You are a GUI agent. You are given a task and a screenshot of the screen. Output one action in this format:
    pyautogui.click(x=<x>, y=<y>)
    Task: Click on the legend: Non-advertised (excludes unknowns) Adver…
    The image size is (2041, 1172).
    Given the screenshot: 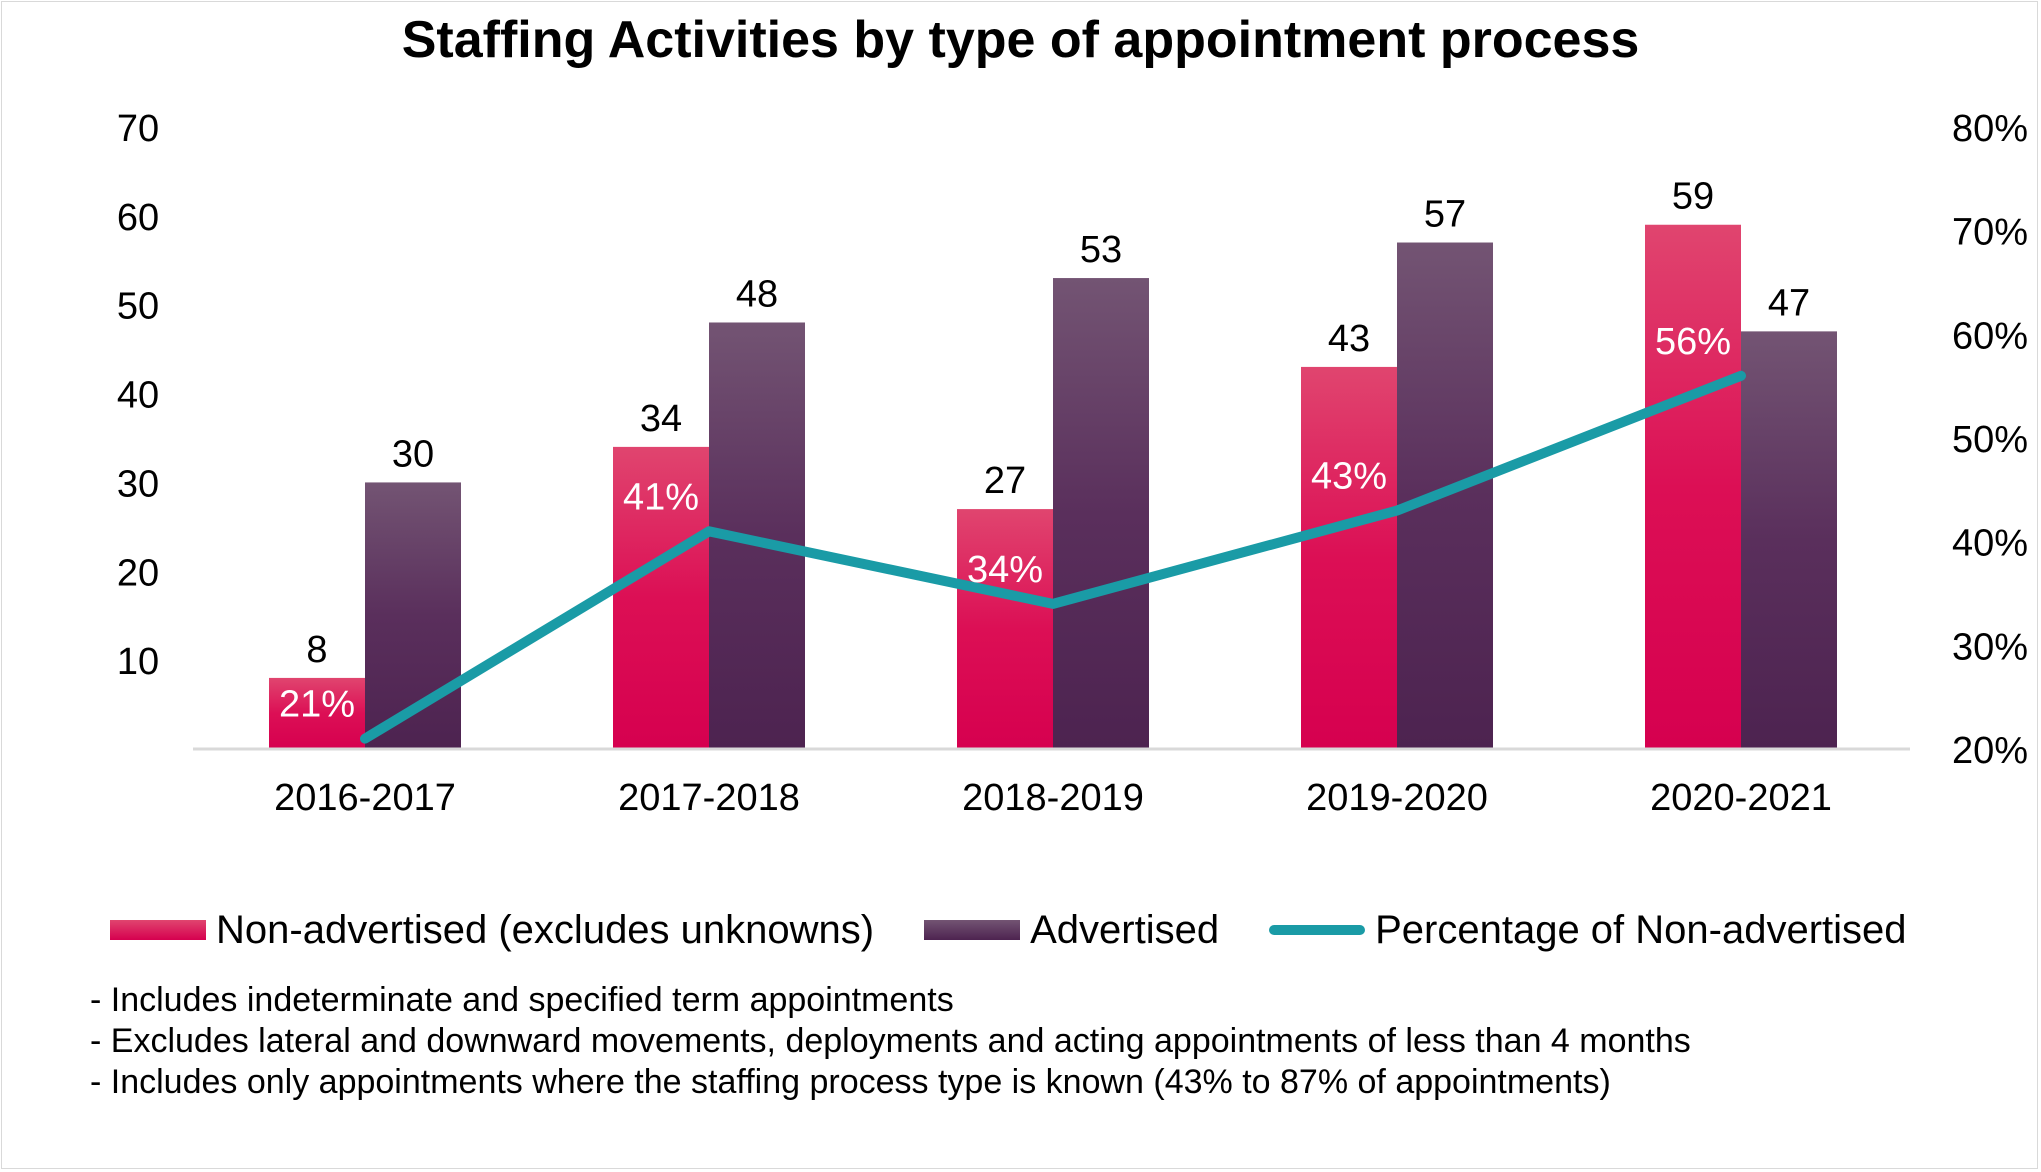 What is the action you would take?
    pyautogui.click(x=1008, y=930)
    